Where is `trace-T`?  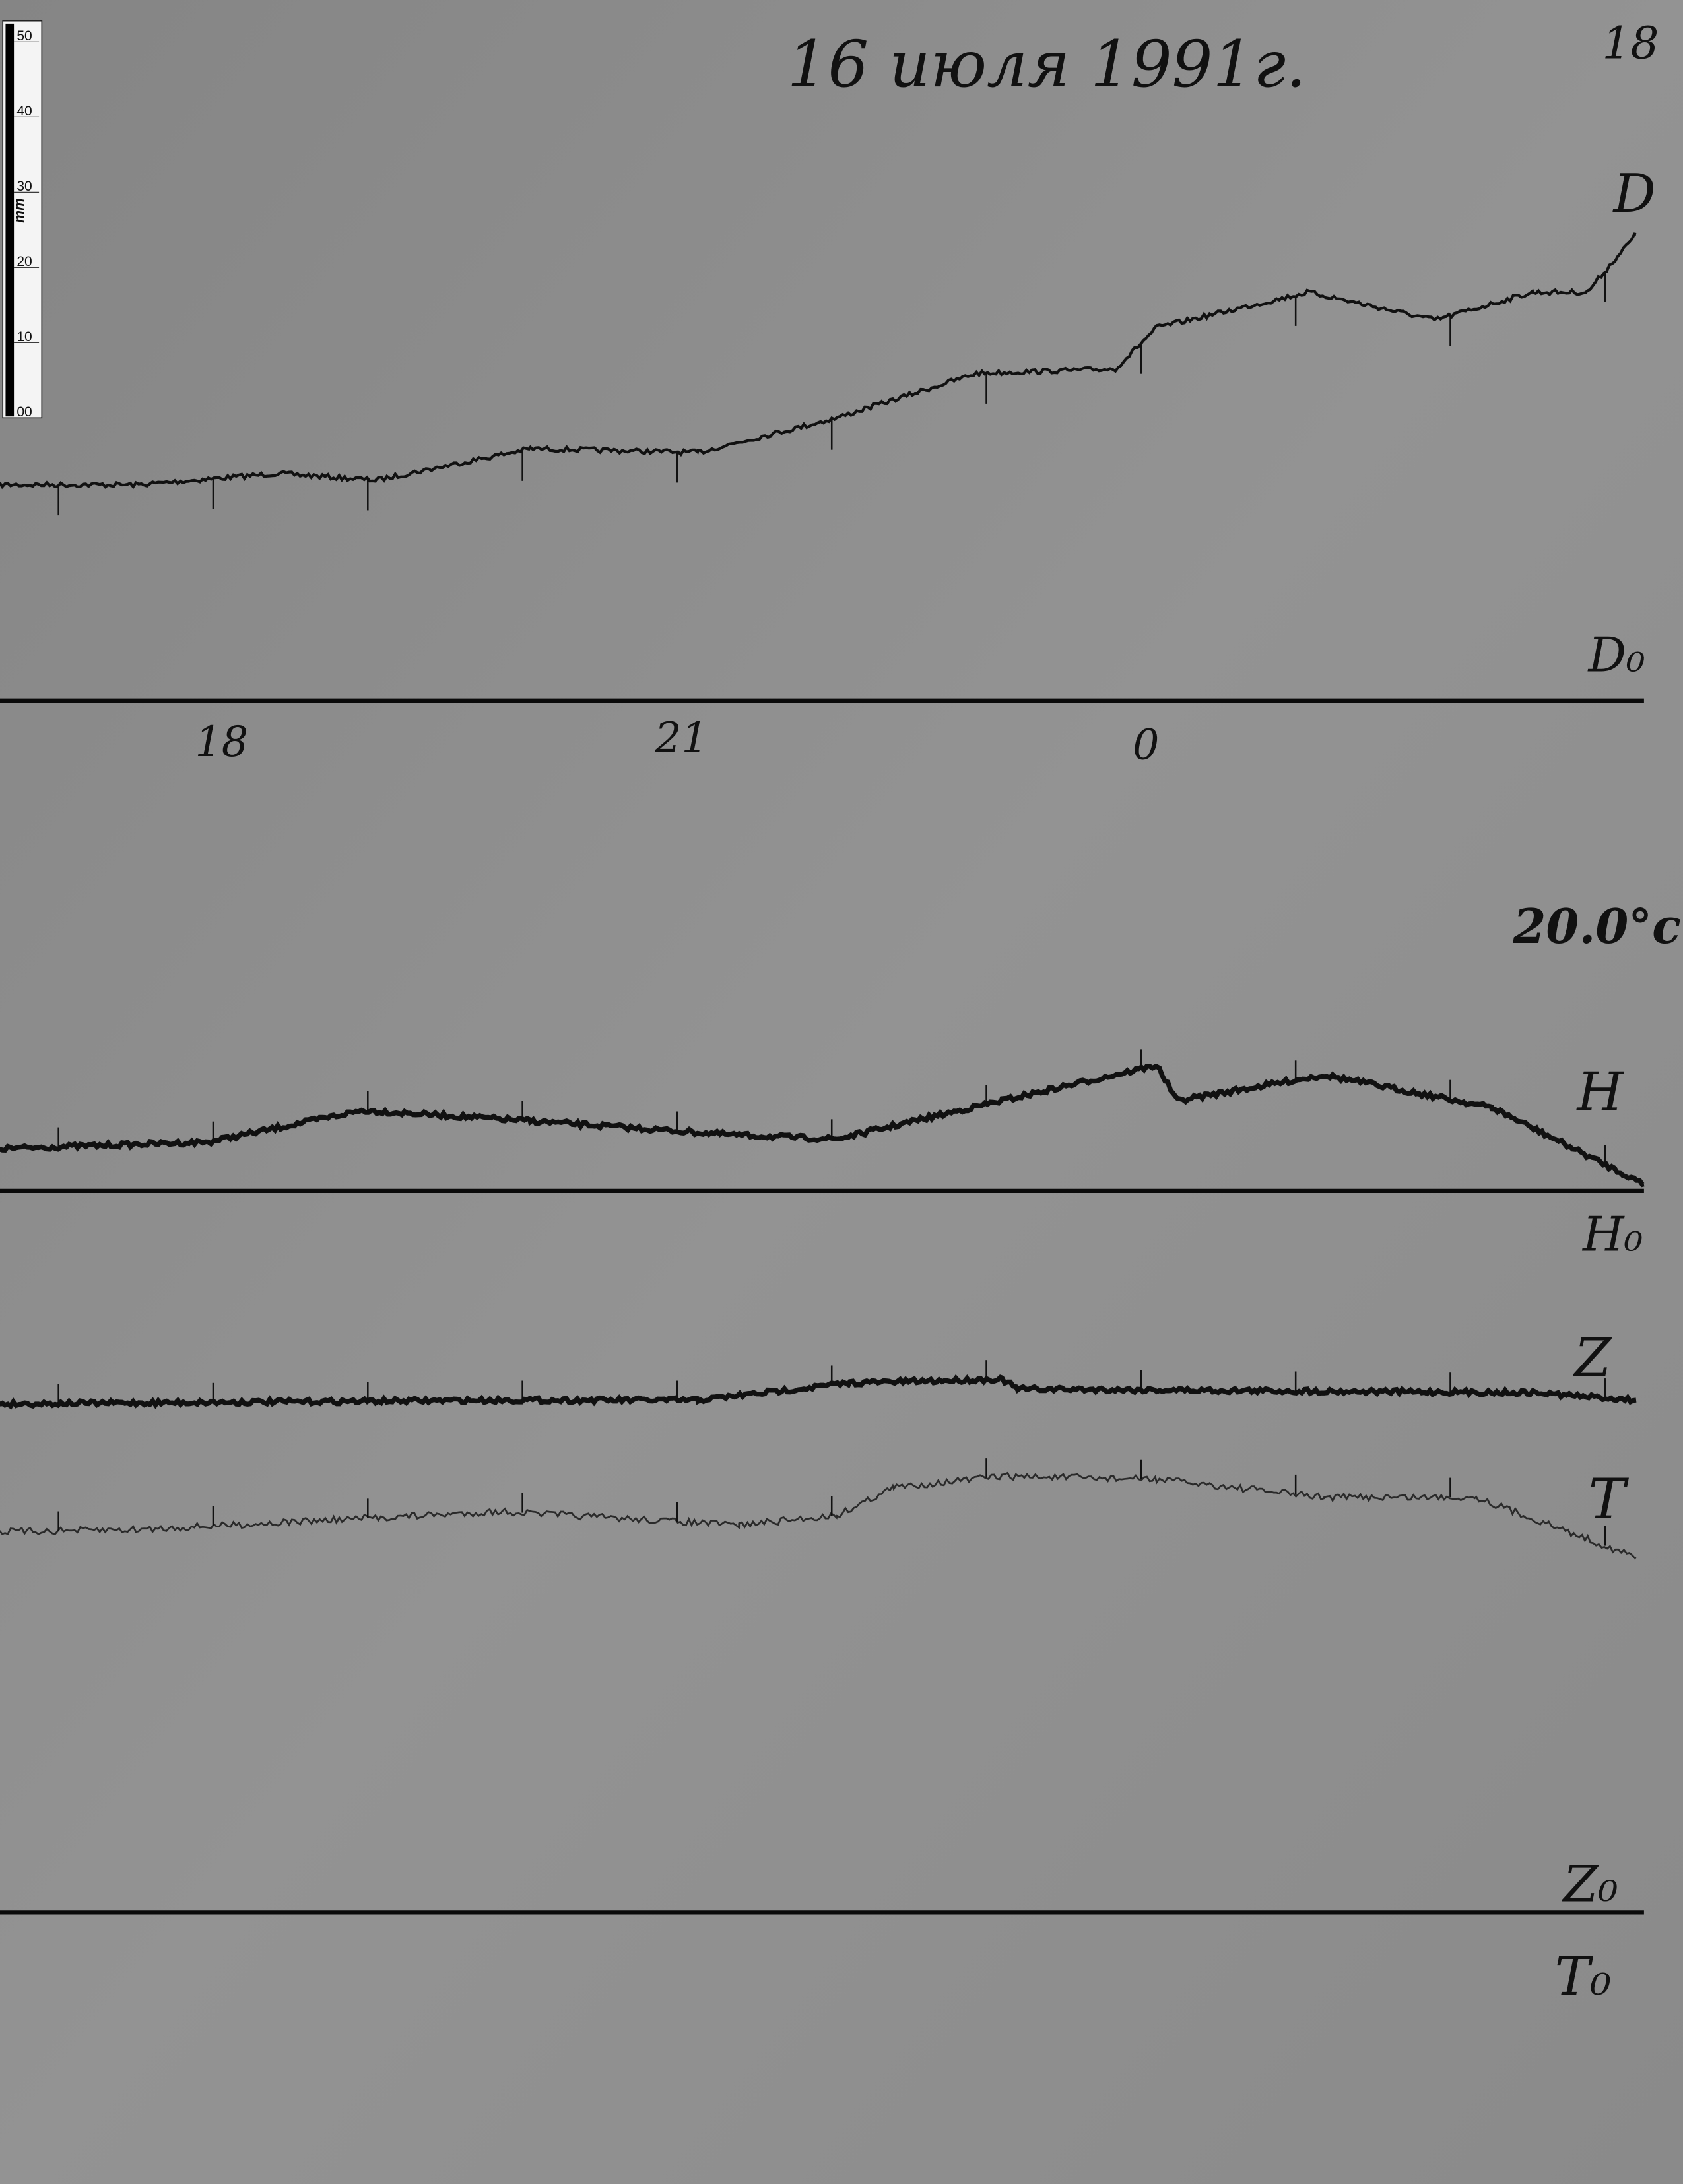 trace-T is located at coordinates (819, 1515).